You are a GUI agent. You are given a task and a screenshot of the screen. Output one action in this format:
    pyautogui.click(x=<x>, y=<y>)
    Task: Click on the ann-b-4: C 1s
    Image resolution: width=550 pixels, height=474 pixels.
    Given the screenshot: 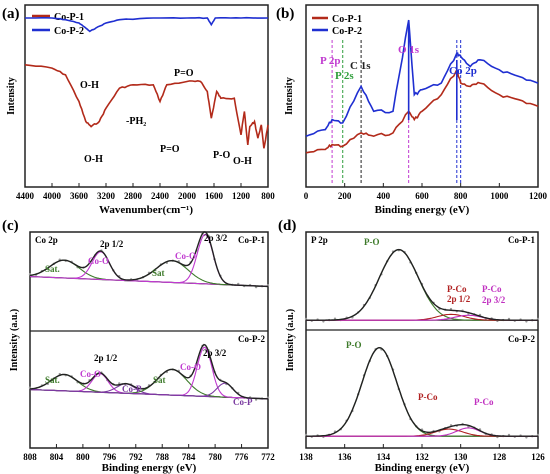 What is the action you would take?
    pyautogui.click(x=360, y=66)
    